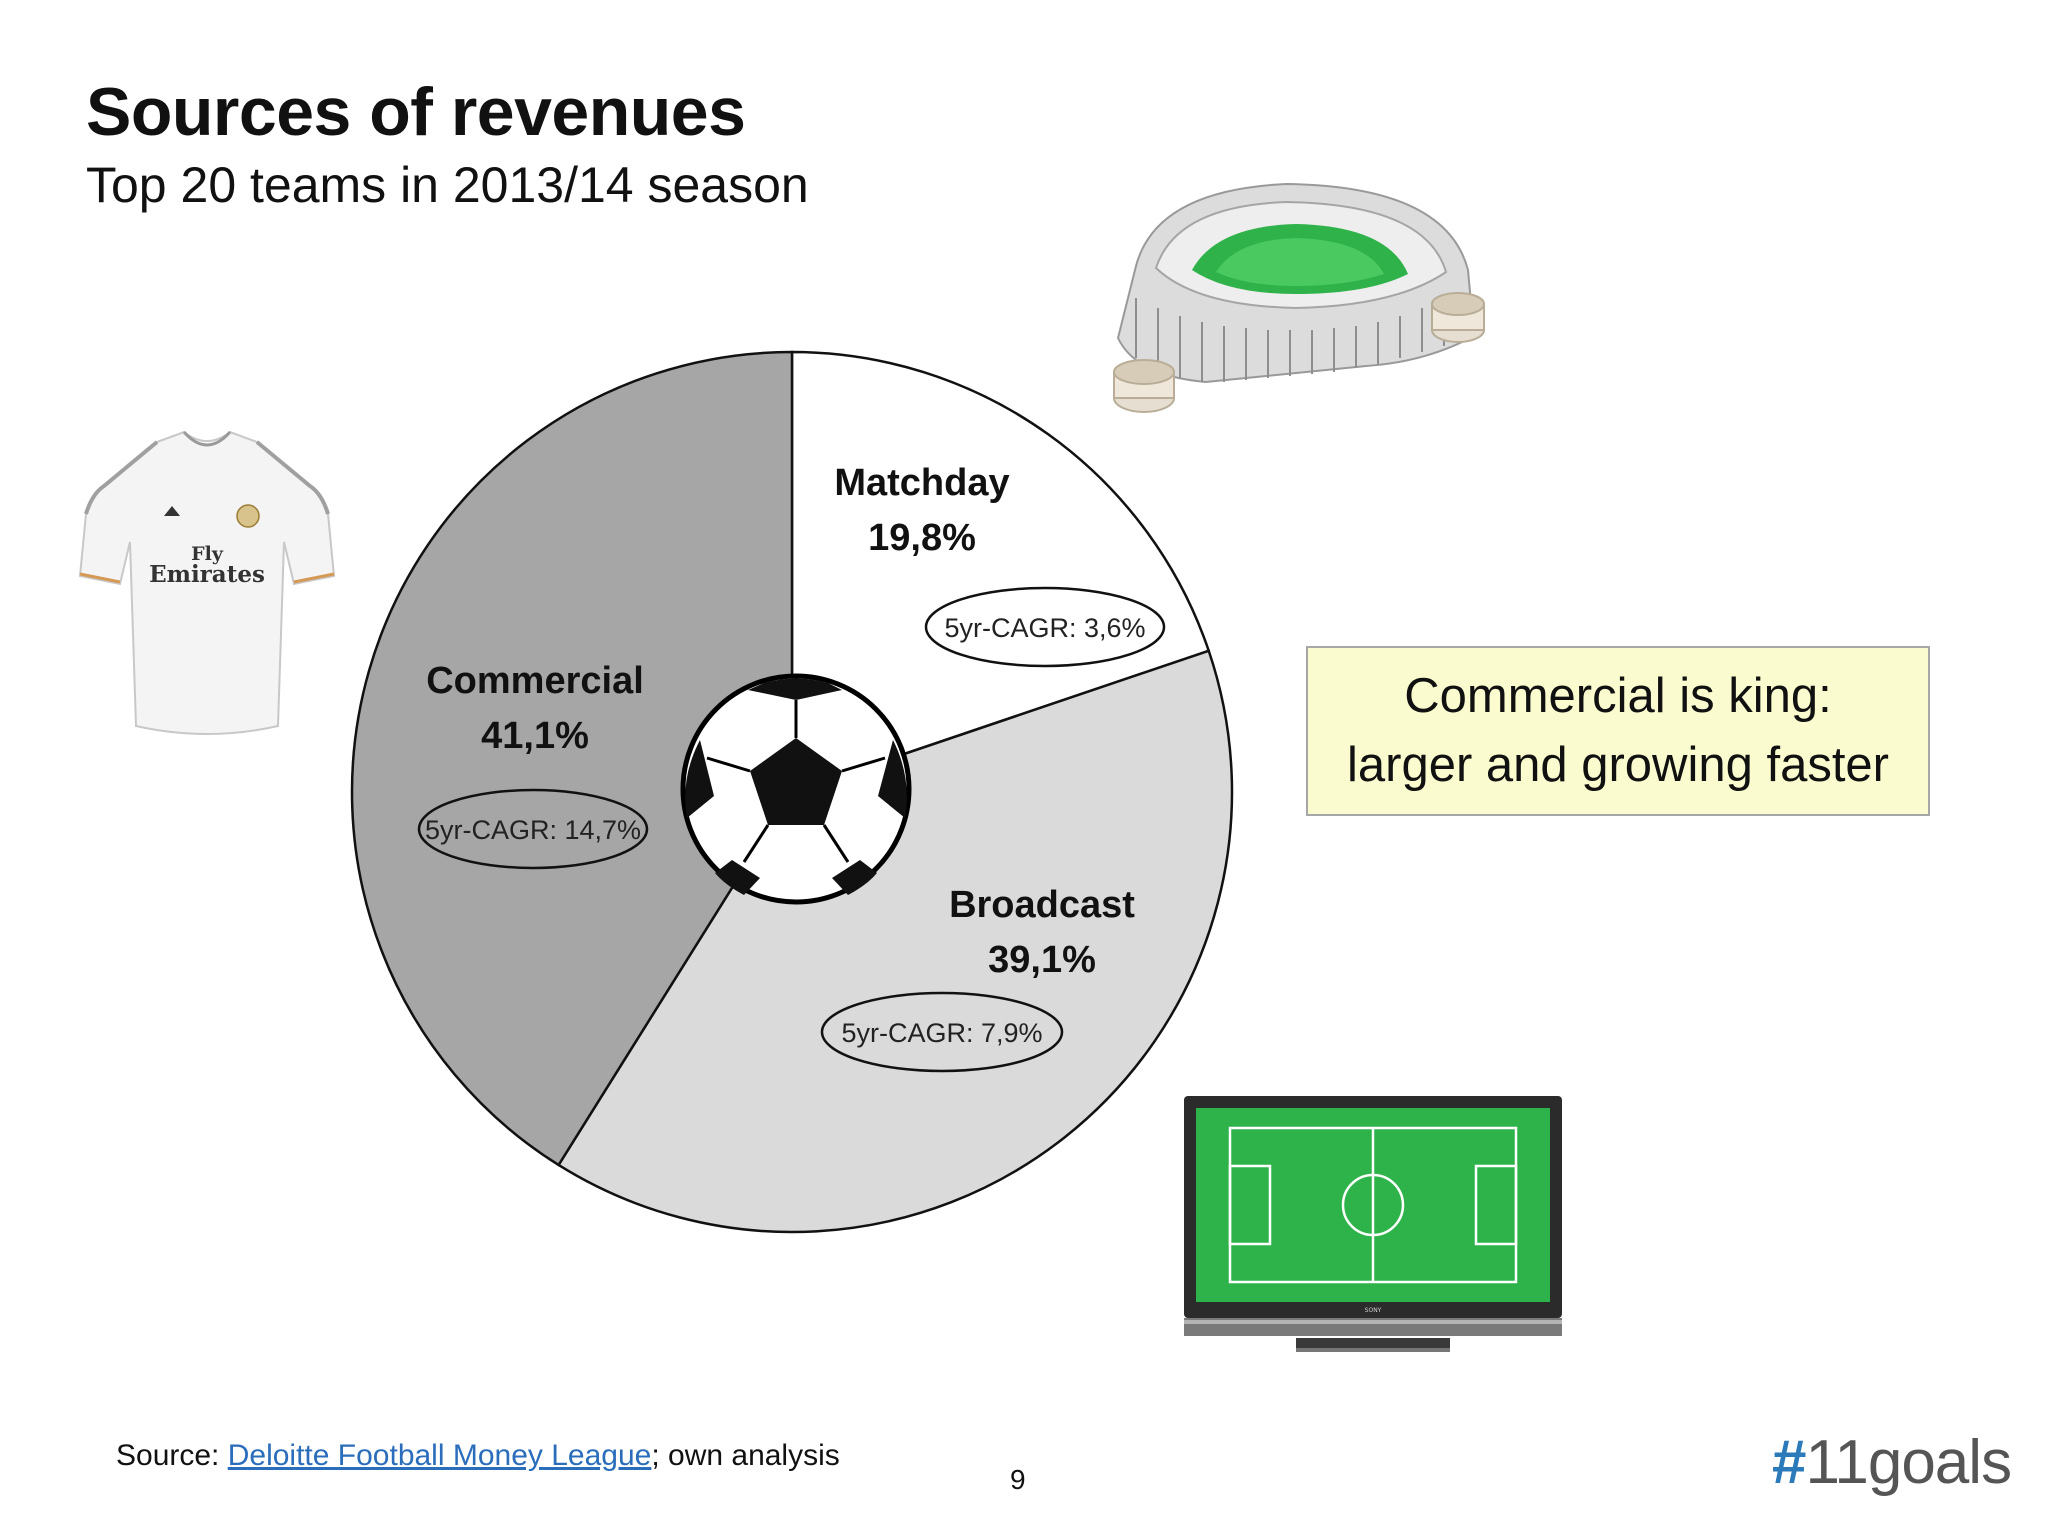 The image size is (2048, 1536). Describe the element at coordinates (796, 789) in the screenshot. I see `soccer-ball-icon` at that location.